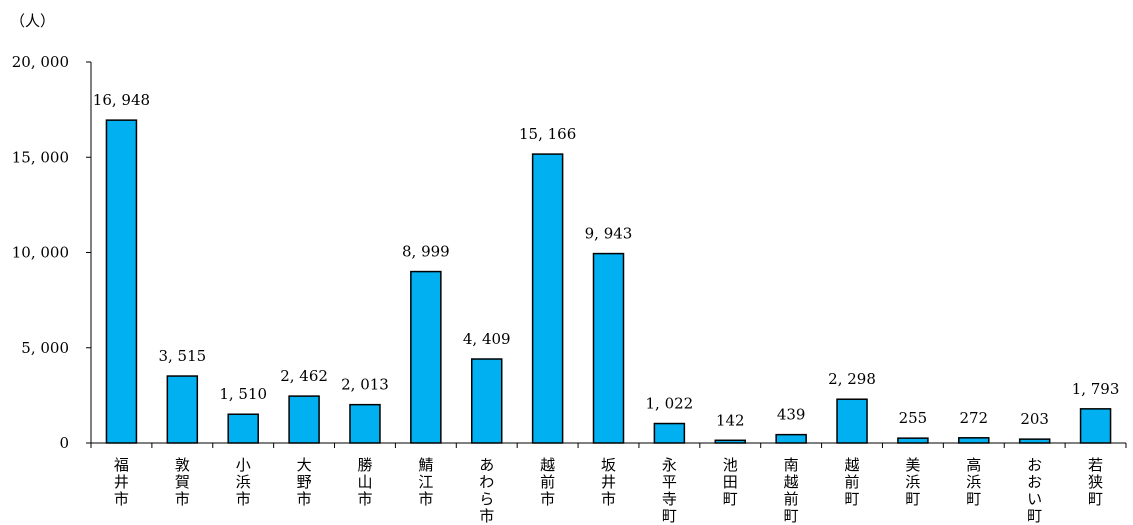  Describe the element at coordinates (182, 482) in the screenshot. I see `x-tick-label: 敦賀市` at that location.